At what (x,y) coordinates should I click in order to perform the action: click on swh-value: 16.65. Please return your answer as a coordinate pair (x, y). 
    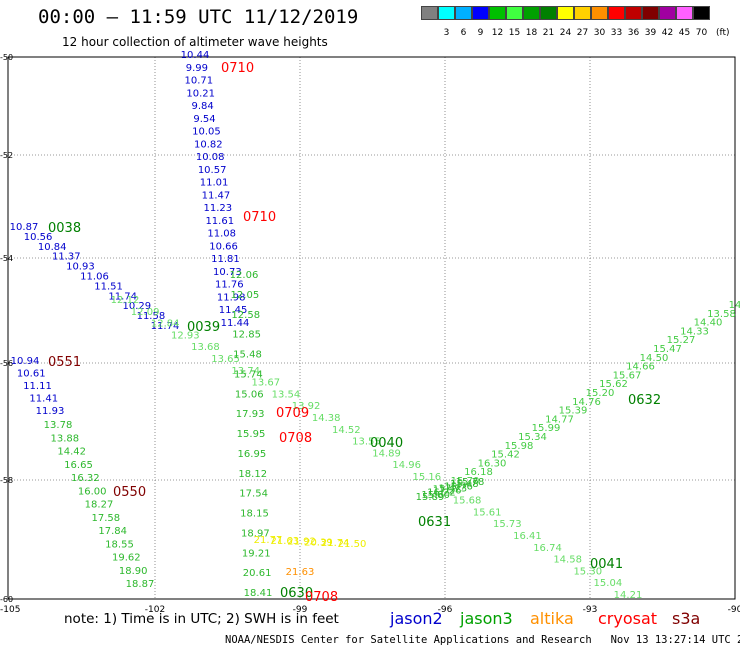
    Looking at the image, I should click on (78, 465).